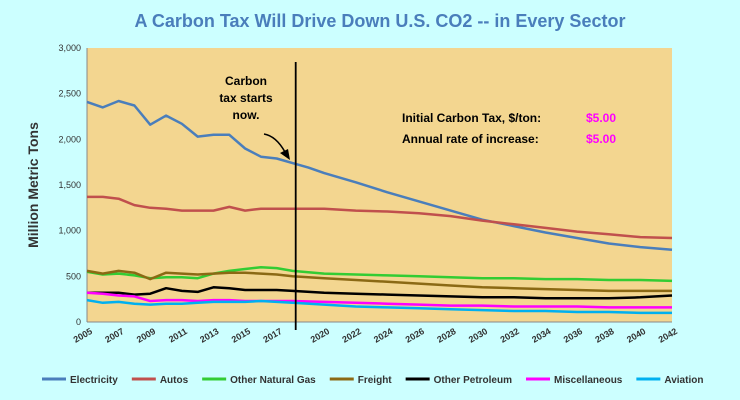 The image size is (740, 400). I want to click on x-tick-label: 2026, so click(415, 335).